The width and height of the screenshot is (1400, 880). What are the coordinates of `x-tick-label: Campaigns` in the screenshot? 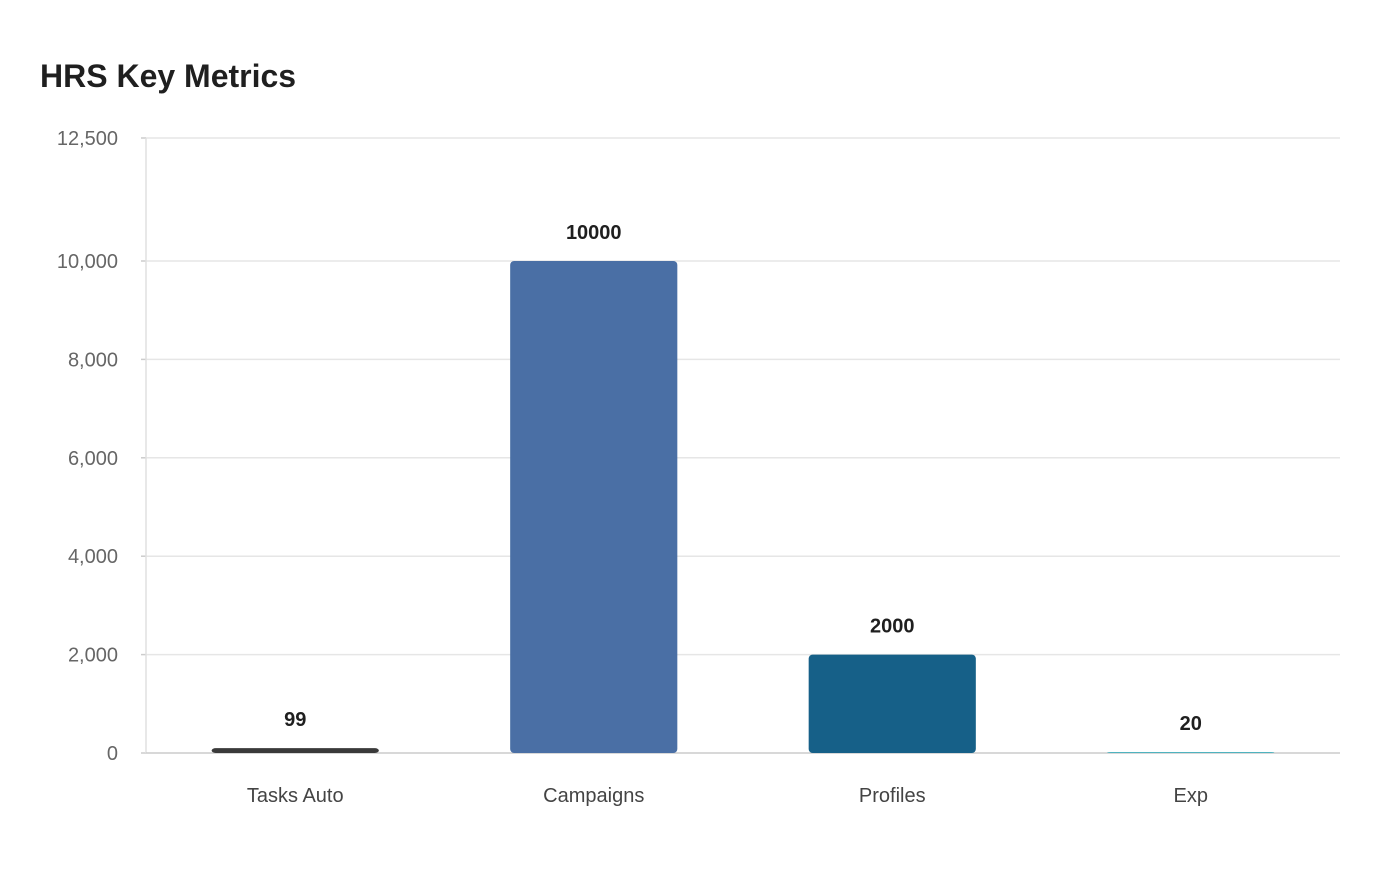 It's located at (593, 796).